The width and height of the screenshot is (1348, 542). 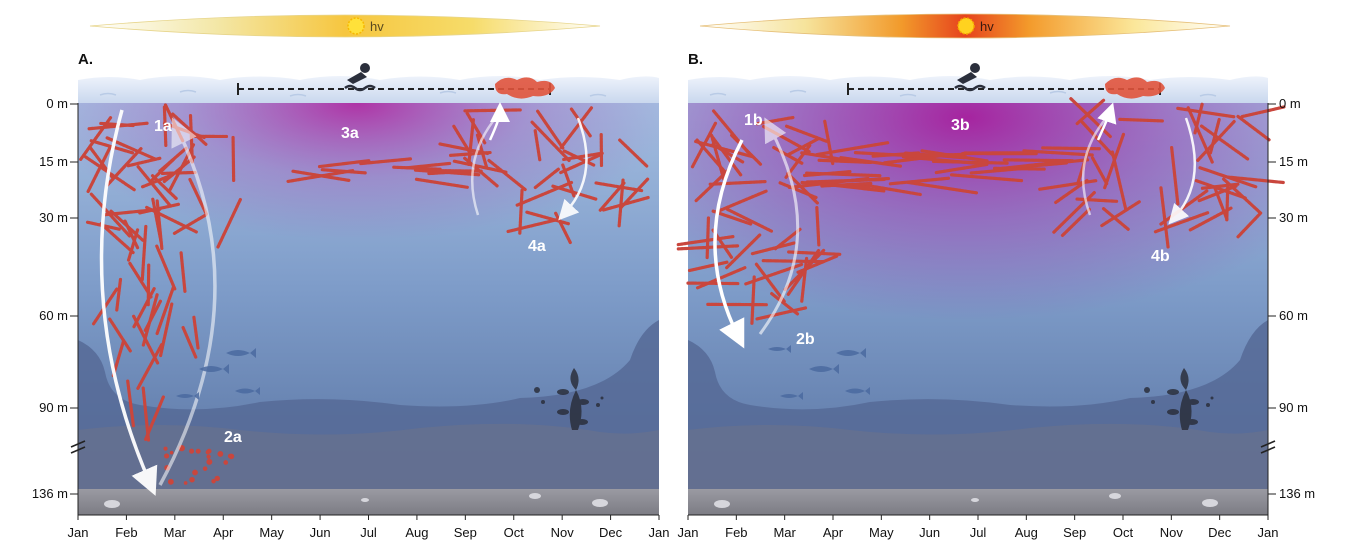 I want to click on month-label: Jan, so click(x=1268, y=532).